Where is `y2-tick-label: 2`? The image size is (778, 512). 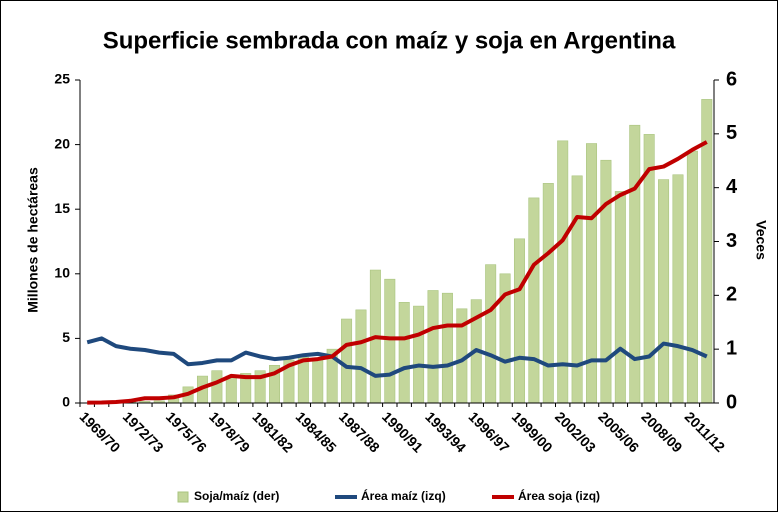
y2-tick-label: 2 is located at coordinates (731, 295).